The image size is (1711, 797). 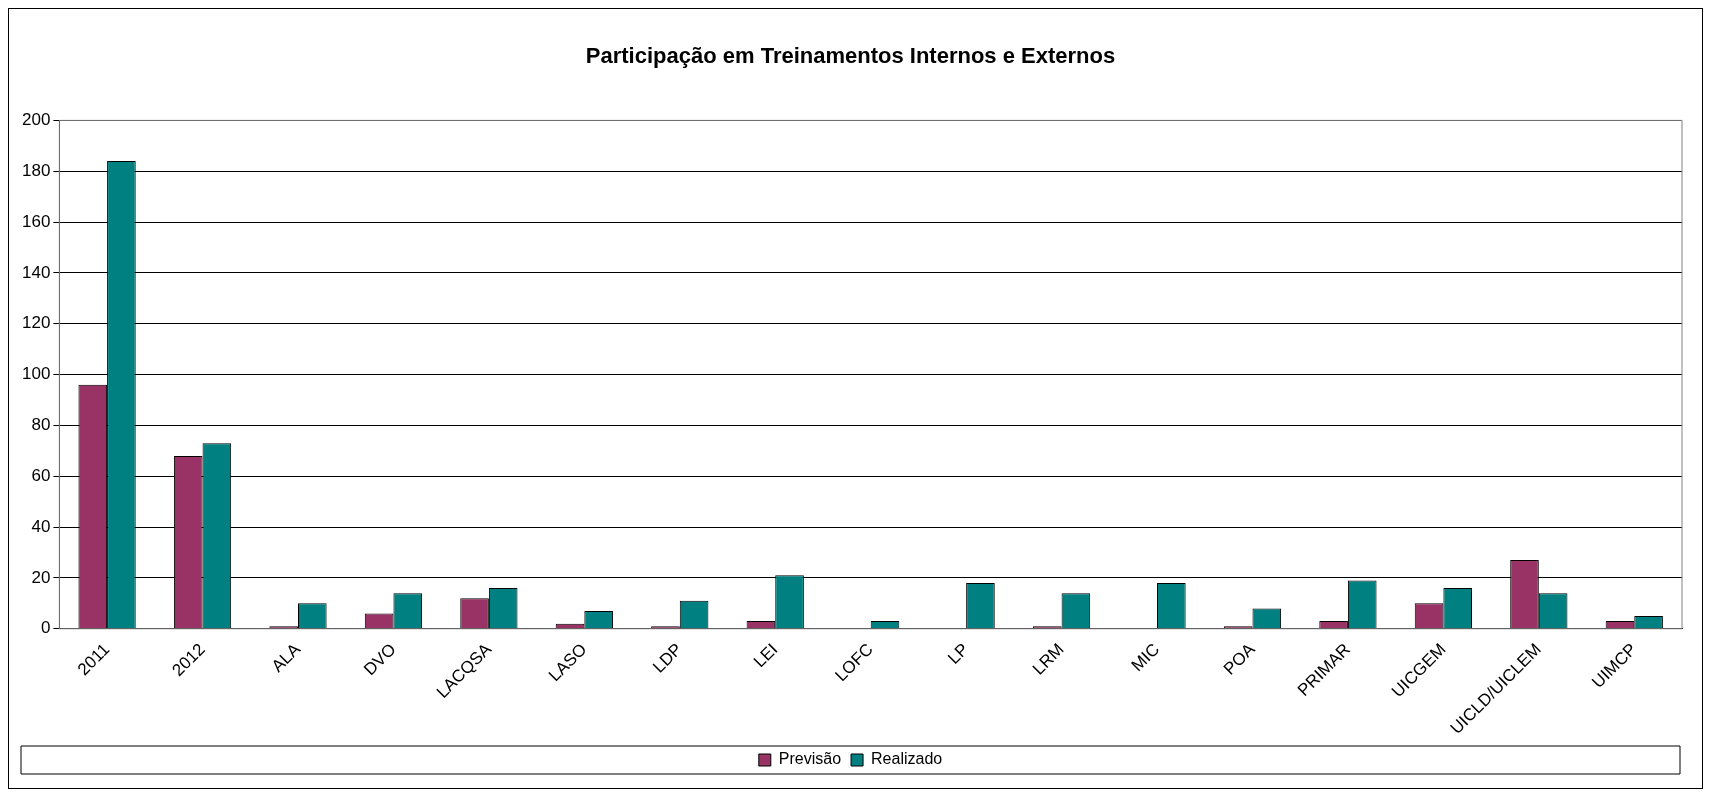 I want to click on chart-title: Participação em Treinamentos Internos e Externos, so click(x=850, y=56).